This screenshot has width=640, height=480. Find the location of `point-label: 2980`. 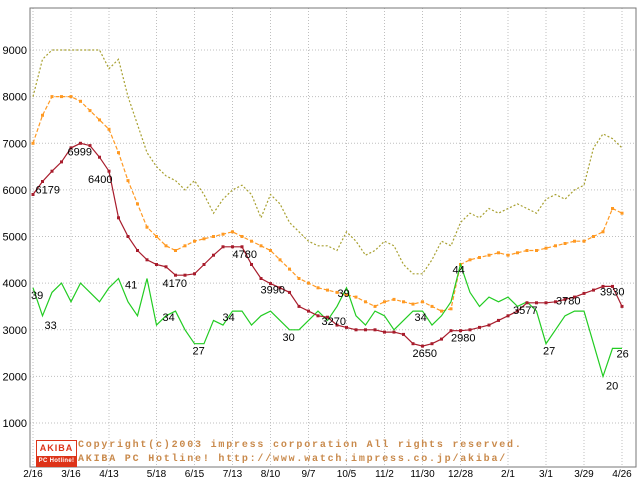

point-label: 2980 is located at coordinates (463, 339).